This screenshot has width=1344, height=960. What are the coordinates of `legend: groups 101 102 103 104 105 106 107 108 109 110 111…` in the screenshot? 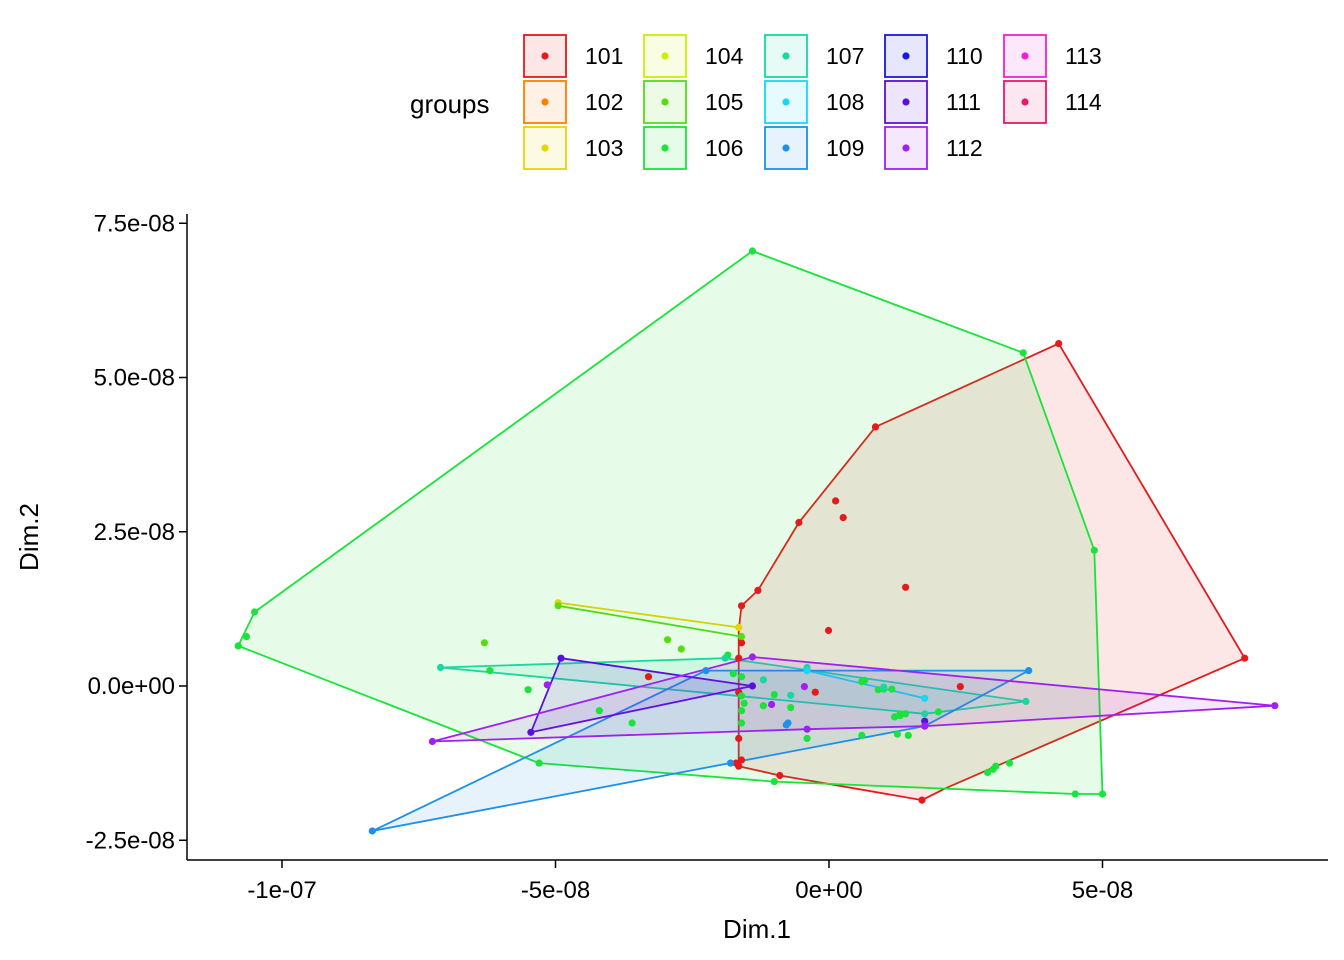 It's located at (756, 102).